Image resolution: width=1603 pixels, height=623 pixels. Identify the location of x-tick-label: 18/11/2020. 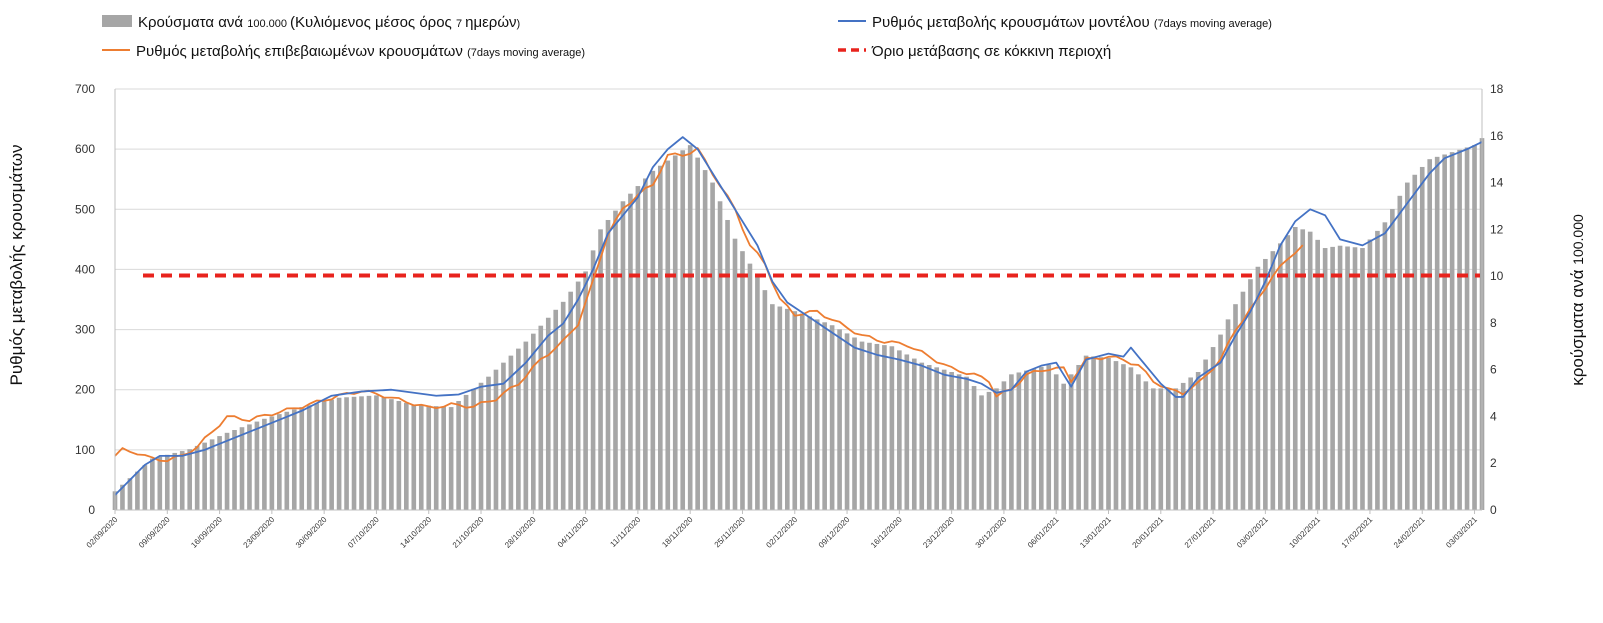
(677, 532).